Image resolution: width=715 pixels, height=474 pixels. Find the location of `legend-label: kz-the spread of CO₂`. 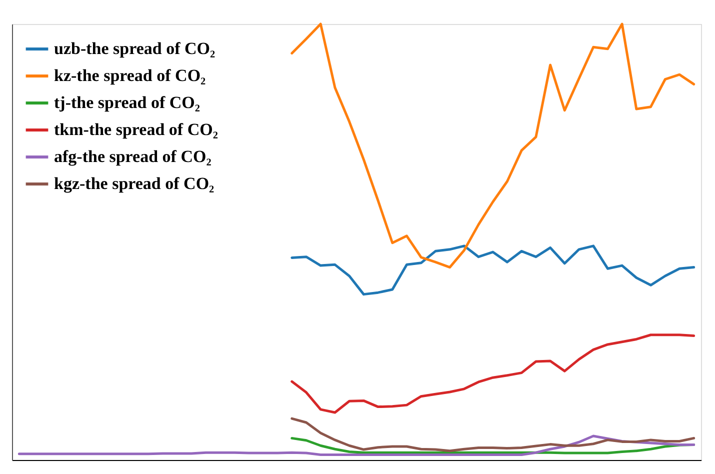

legend-label: kz-the spread of CO₂ is located at coordinates (130, 75).